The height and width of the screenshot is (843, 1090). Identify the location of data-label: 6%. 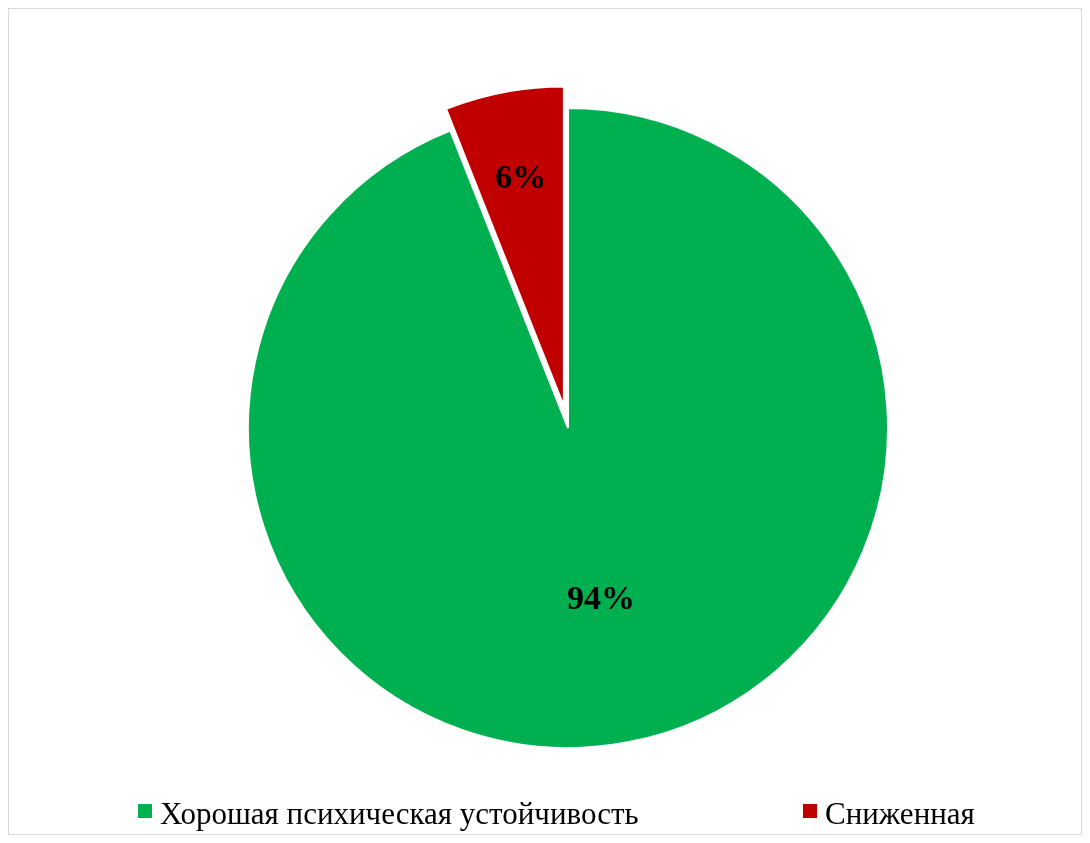
(521, 176).